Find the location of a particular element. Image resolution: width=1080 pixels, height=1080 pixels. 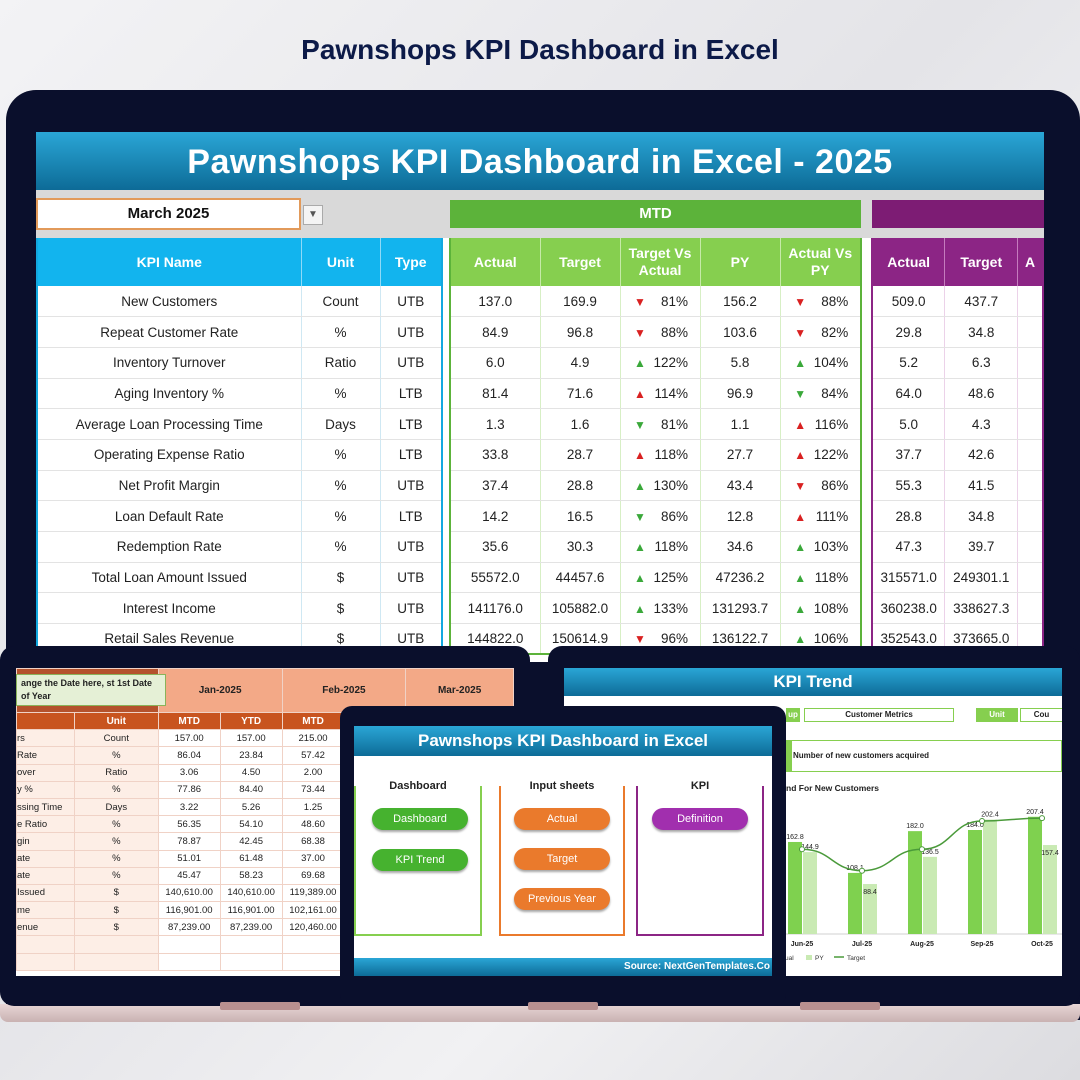

value-cell: 37.00 is located at coordinates (313, 858).